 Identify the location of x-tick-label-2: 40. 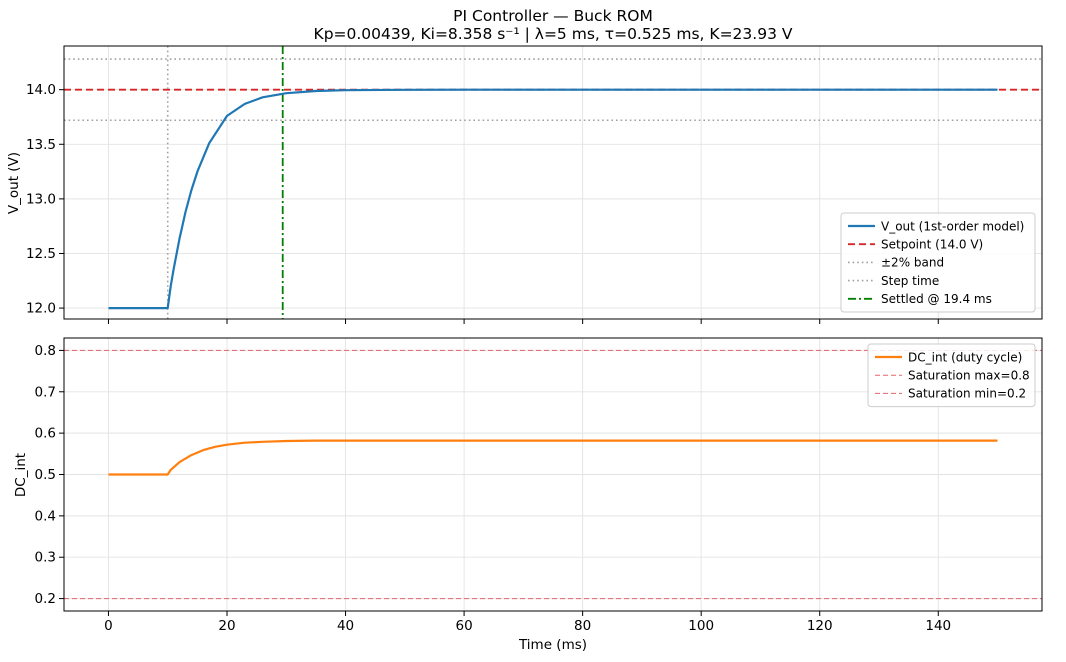
(345, 626).